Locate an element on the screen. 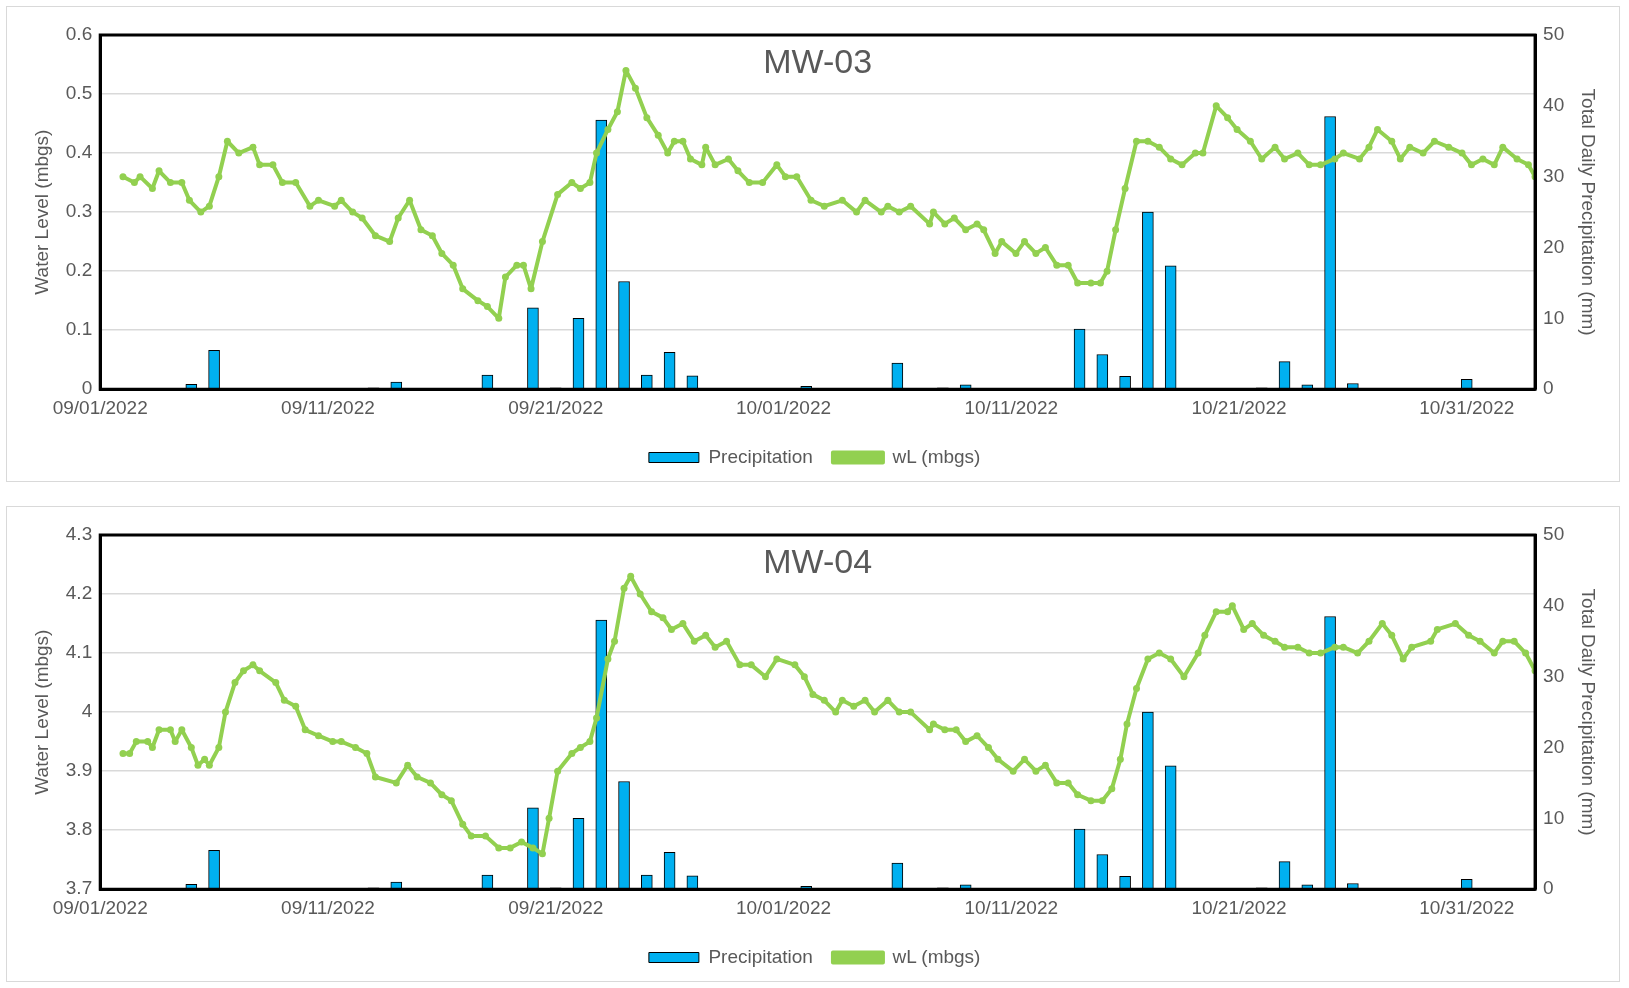 The height and width of the screenshot is (988, 1629). y-tick-label: 4.2 is located at coordinates (79, 593).